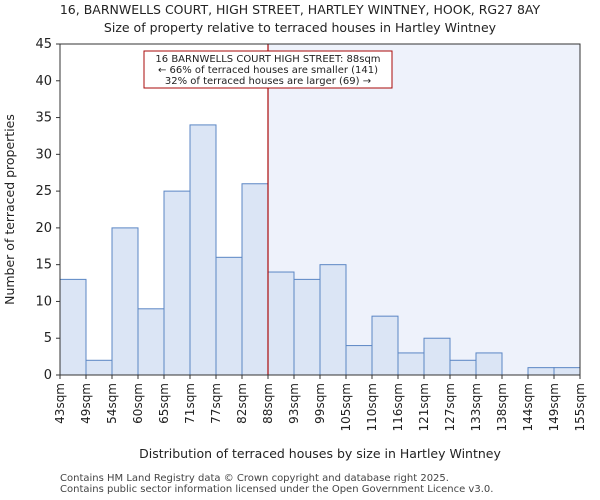  What do you see at coordinates (294, 403) in the screenshot?
I see `x-tick-label: 93sqm` at bounding box center [294, 403].